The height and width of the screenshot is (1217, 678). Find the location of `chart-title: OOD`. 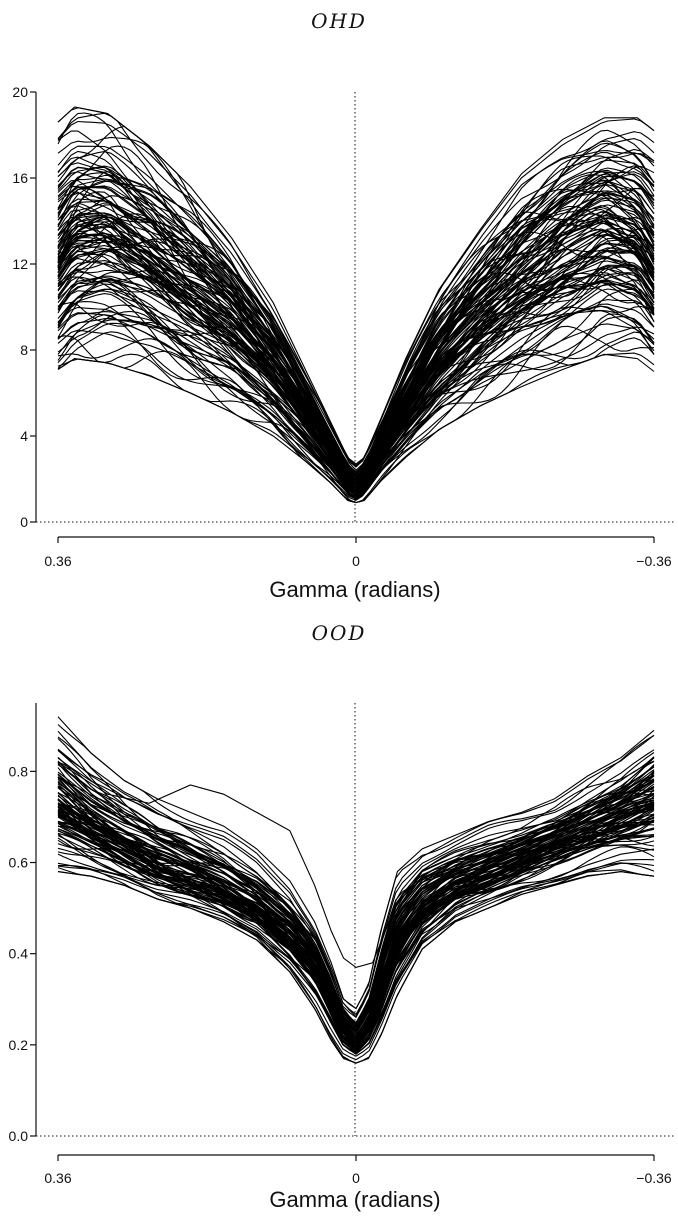

chart-title: OOD is located at coordinates (339, 633).